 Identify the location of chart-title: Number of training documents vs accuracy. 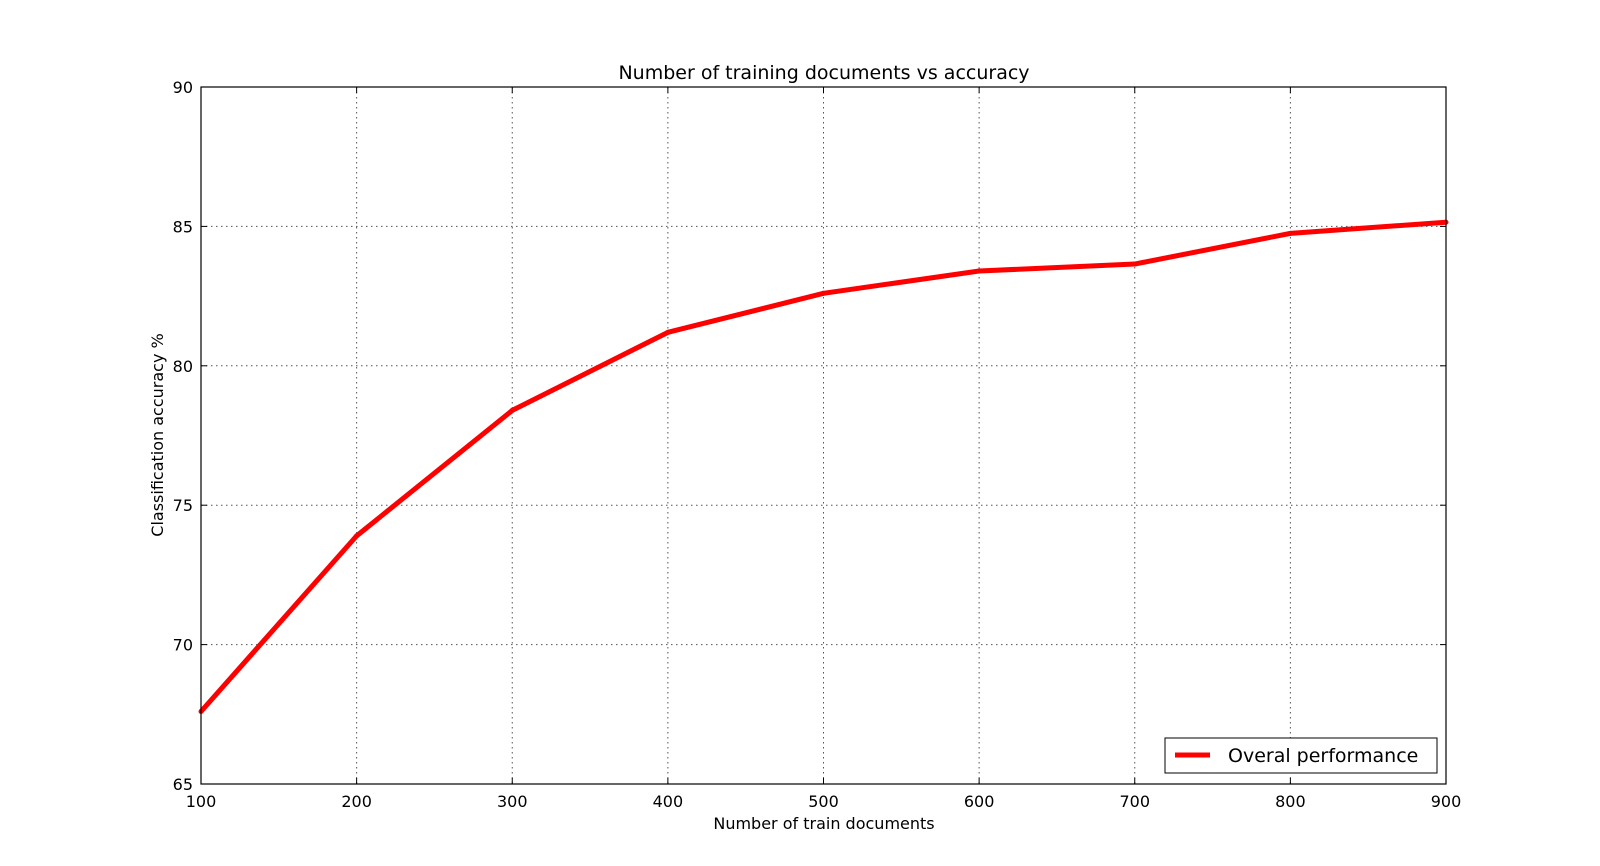
(823, 73).